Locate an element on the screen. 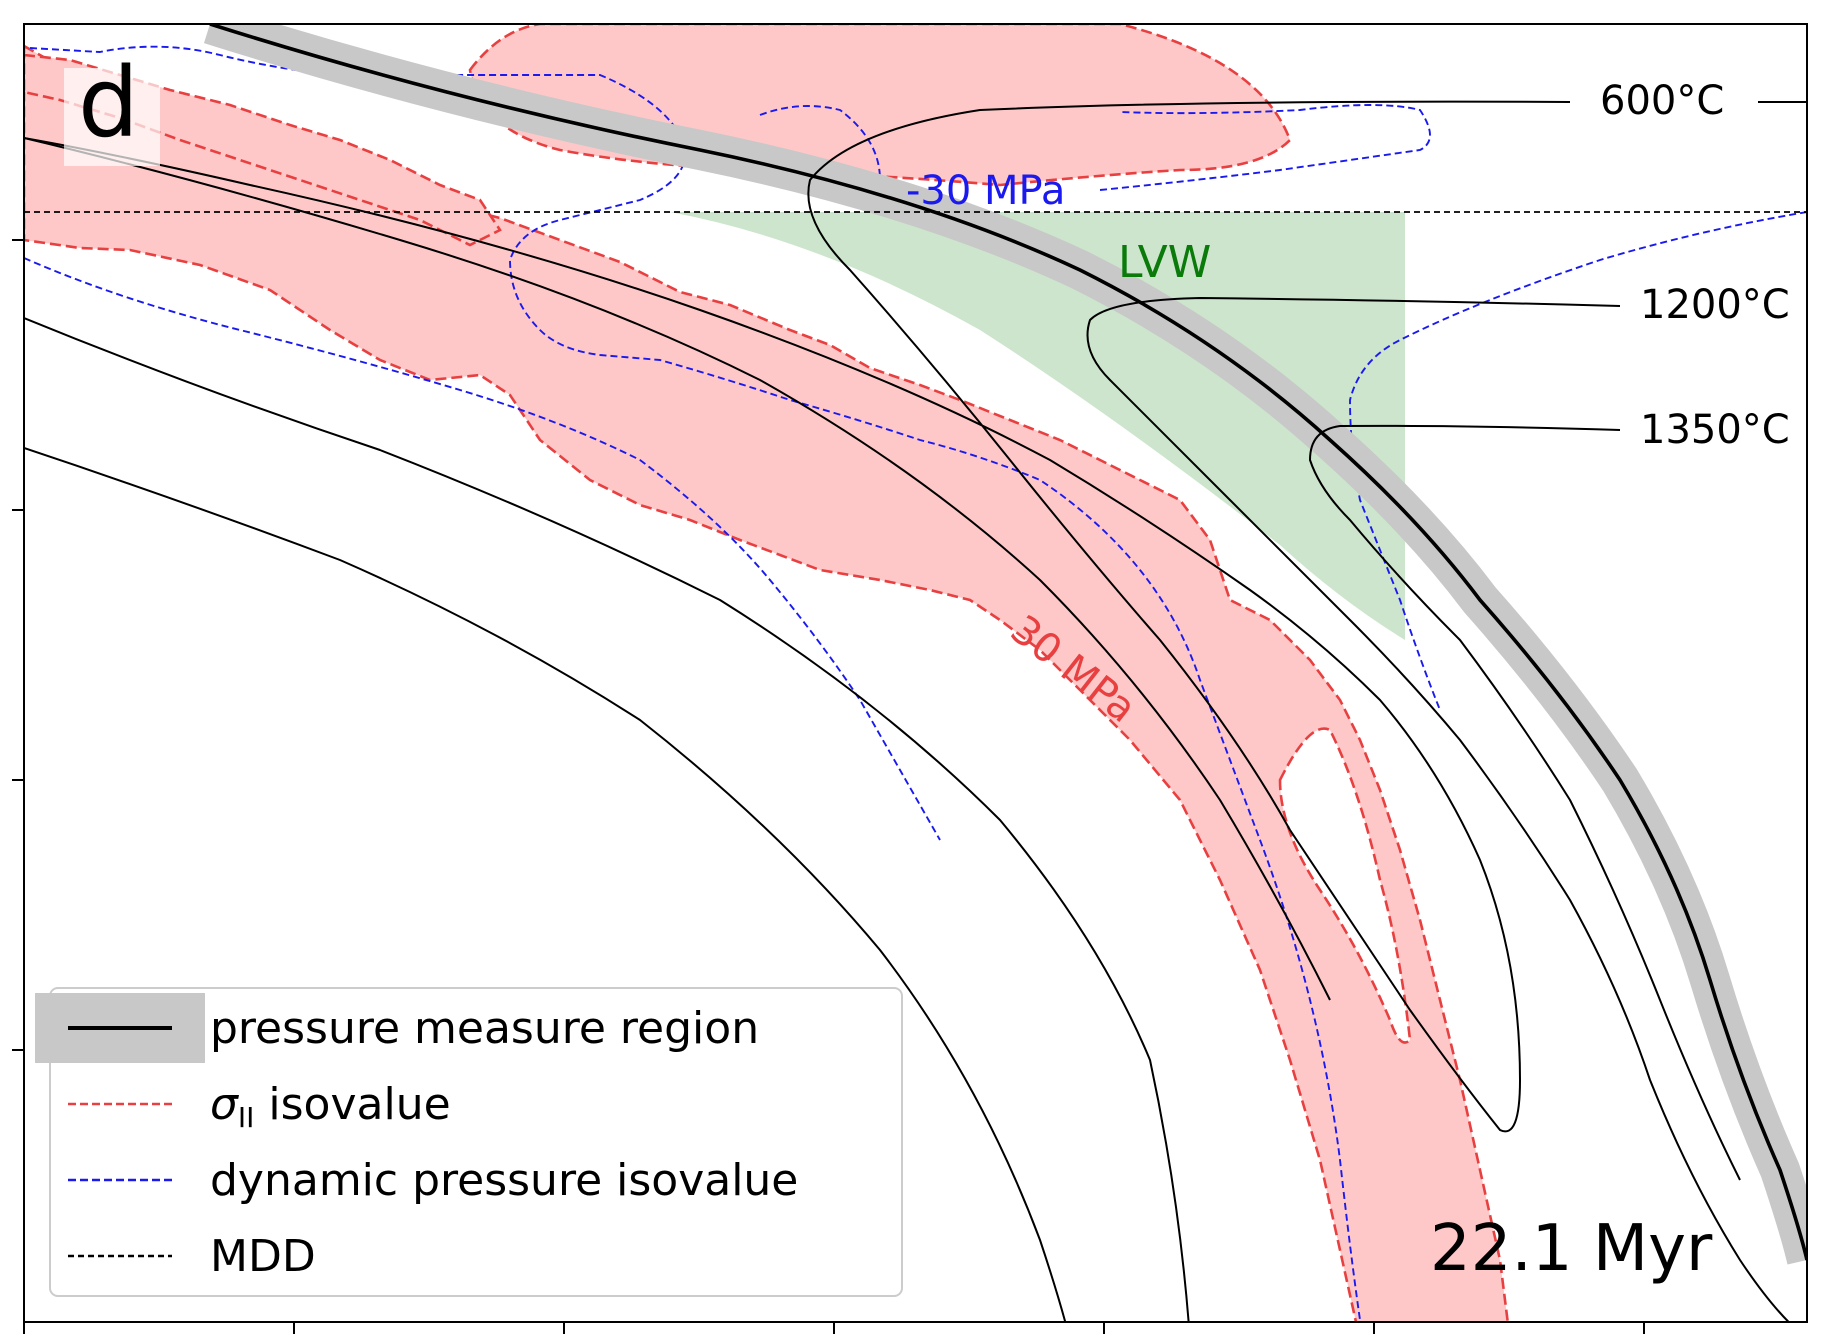 This screenshot has height=1340, width=1824. isotherm-600-label: 600°C is located at coordinates (1662, 101).